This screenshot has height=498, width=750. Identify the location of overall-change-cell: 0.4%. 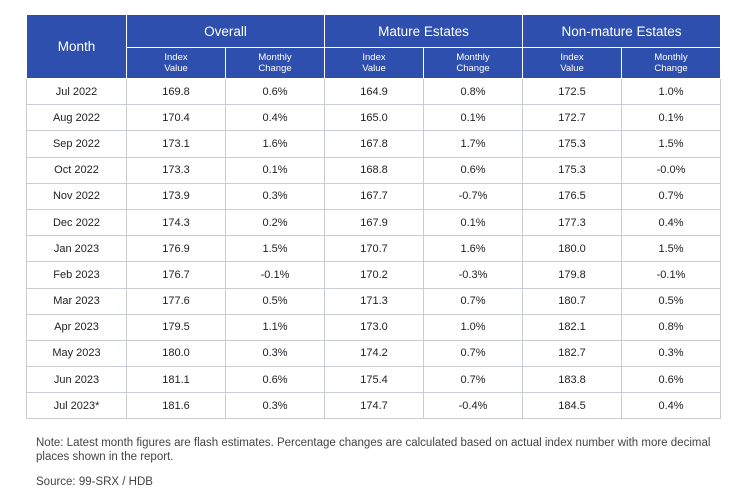
(275, 118).